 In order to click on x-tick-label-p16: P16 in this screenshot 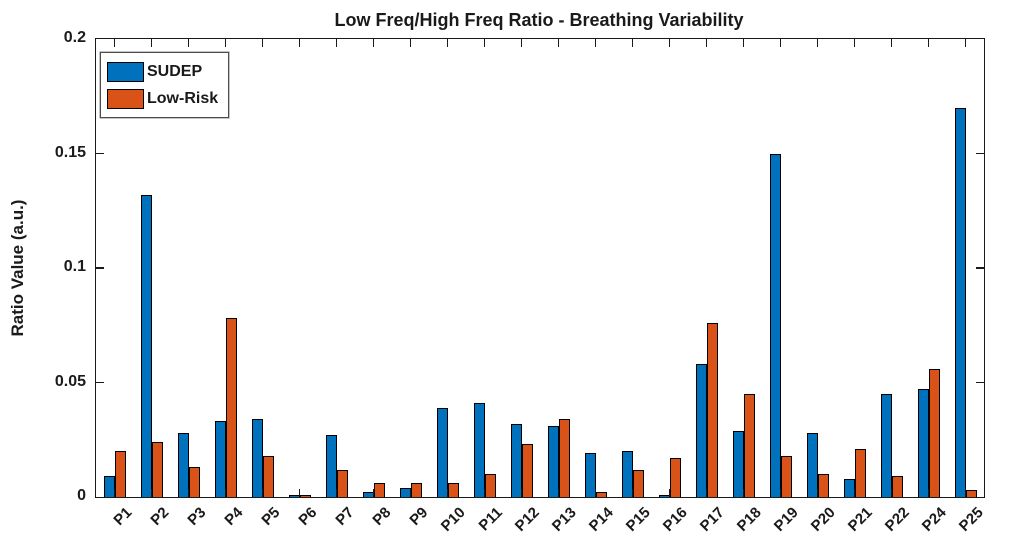, I will do `click(675, 519)`.